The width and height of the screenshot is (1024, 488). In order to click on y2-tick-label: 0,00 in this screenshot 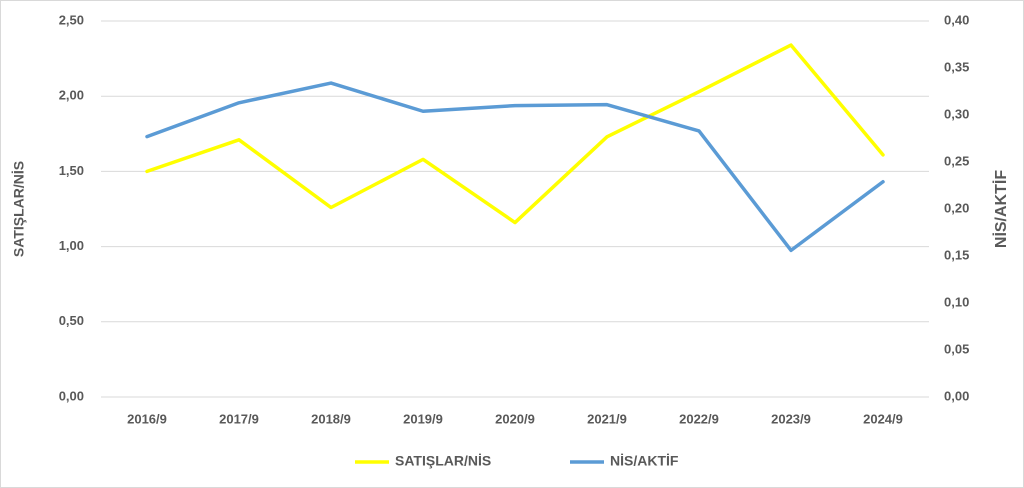, I will do `click(956, 395)`.